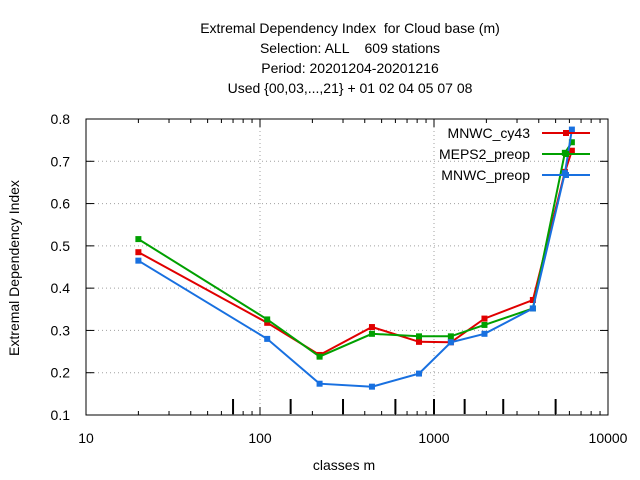 The height and width of the screenshot is (480, 640). Describe the element at coordinates (608, 438) in the screenshot. I see `x-tick-label: 10000` at that location.